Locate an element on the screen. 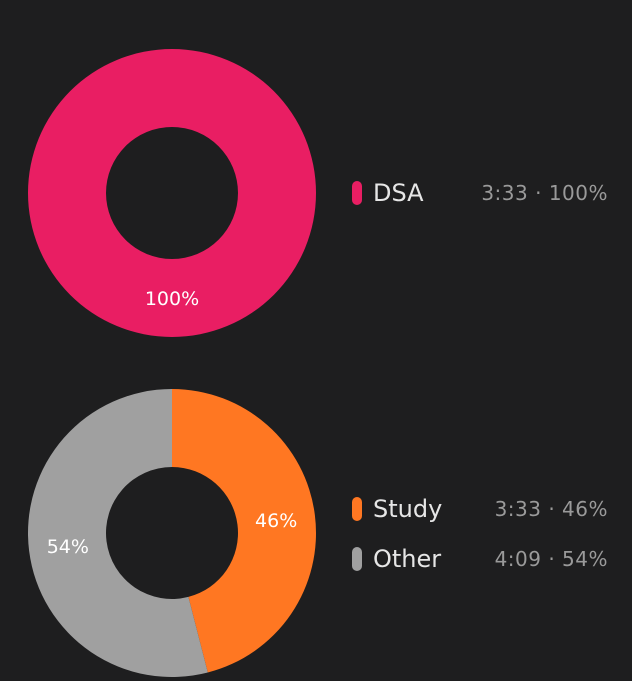 Image resolution: width=632 pixels, height=681 pixels. legend-value: 4:09 · 54% is located at coordinates (551, 559).